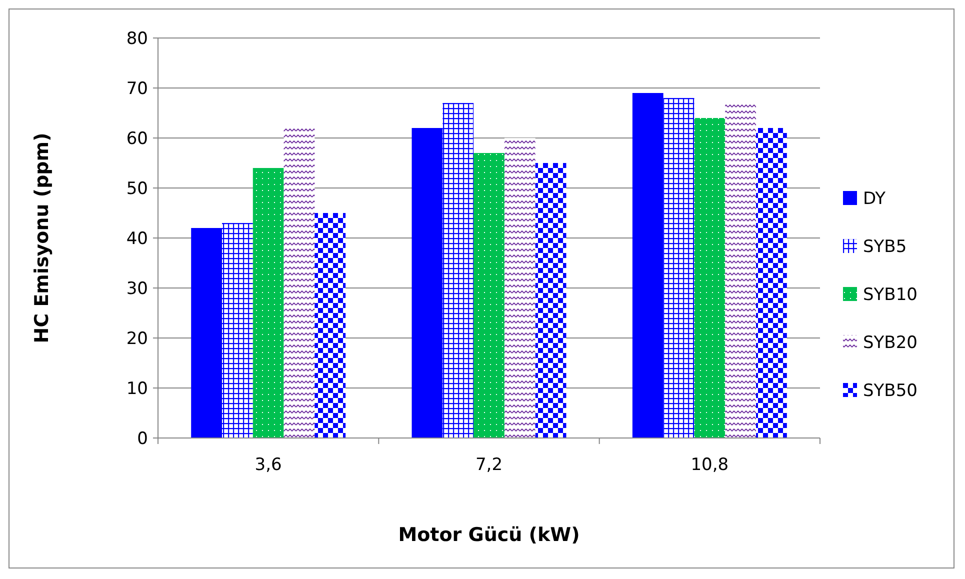  What do you see at coordinates (489, 535) in the screenshot?
I see `x-axis-title: Motor Gücü (kW)` at bounding box center [489, 535].